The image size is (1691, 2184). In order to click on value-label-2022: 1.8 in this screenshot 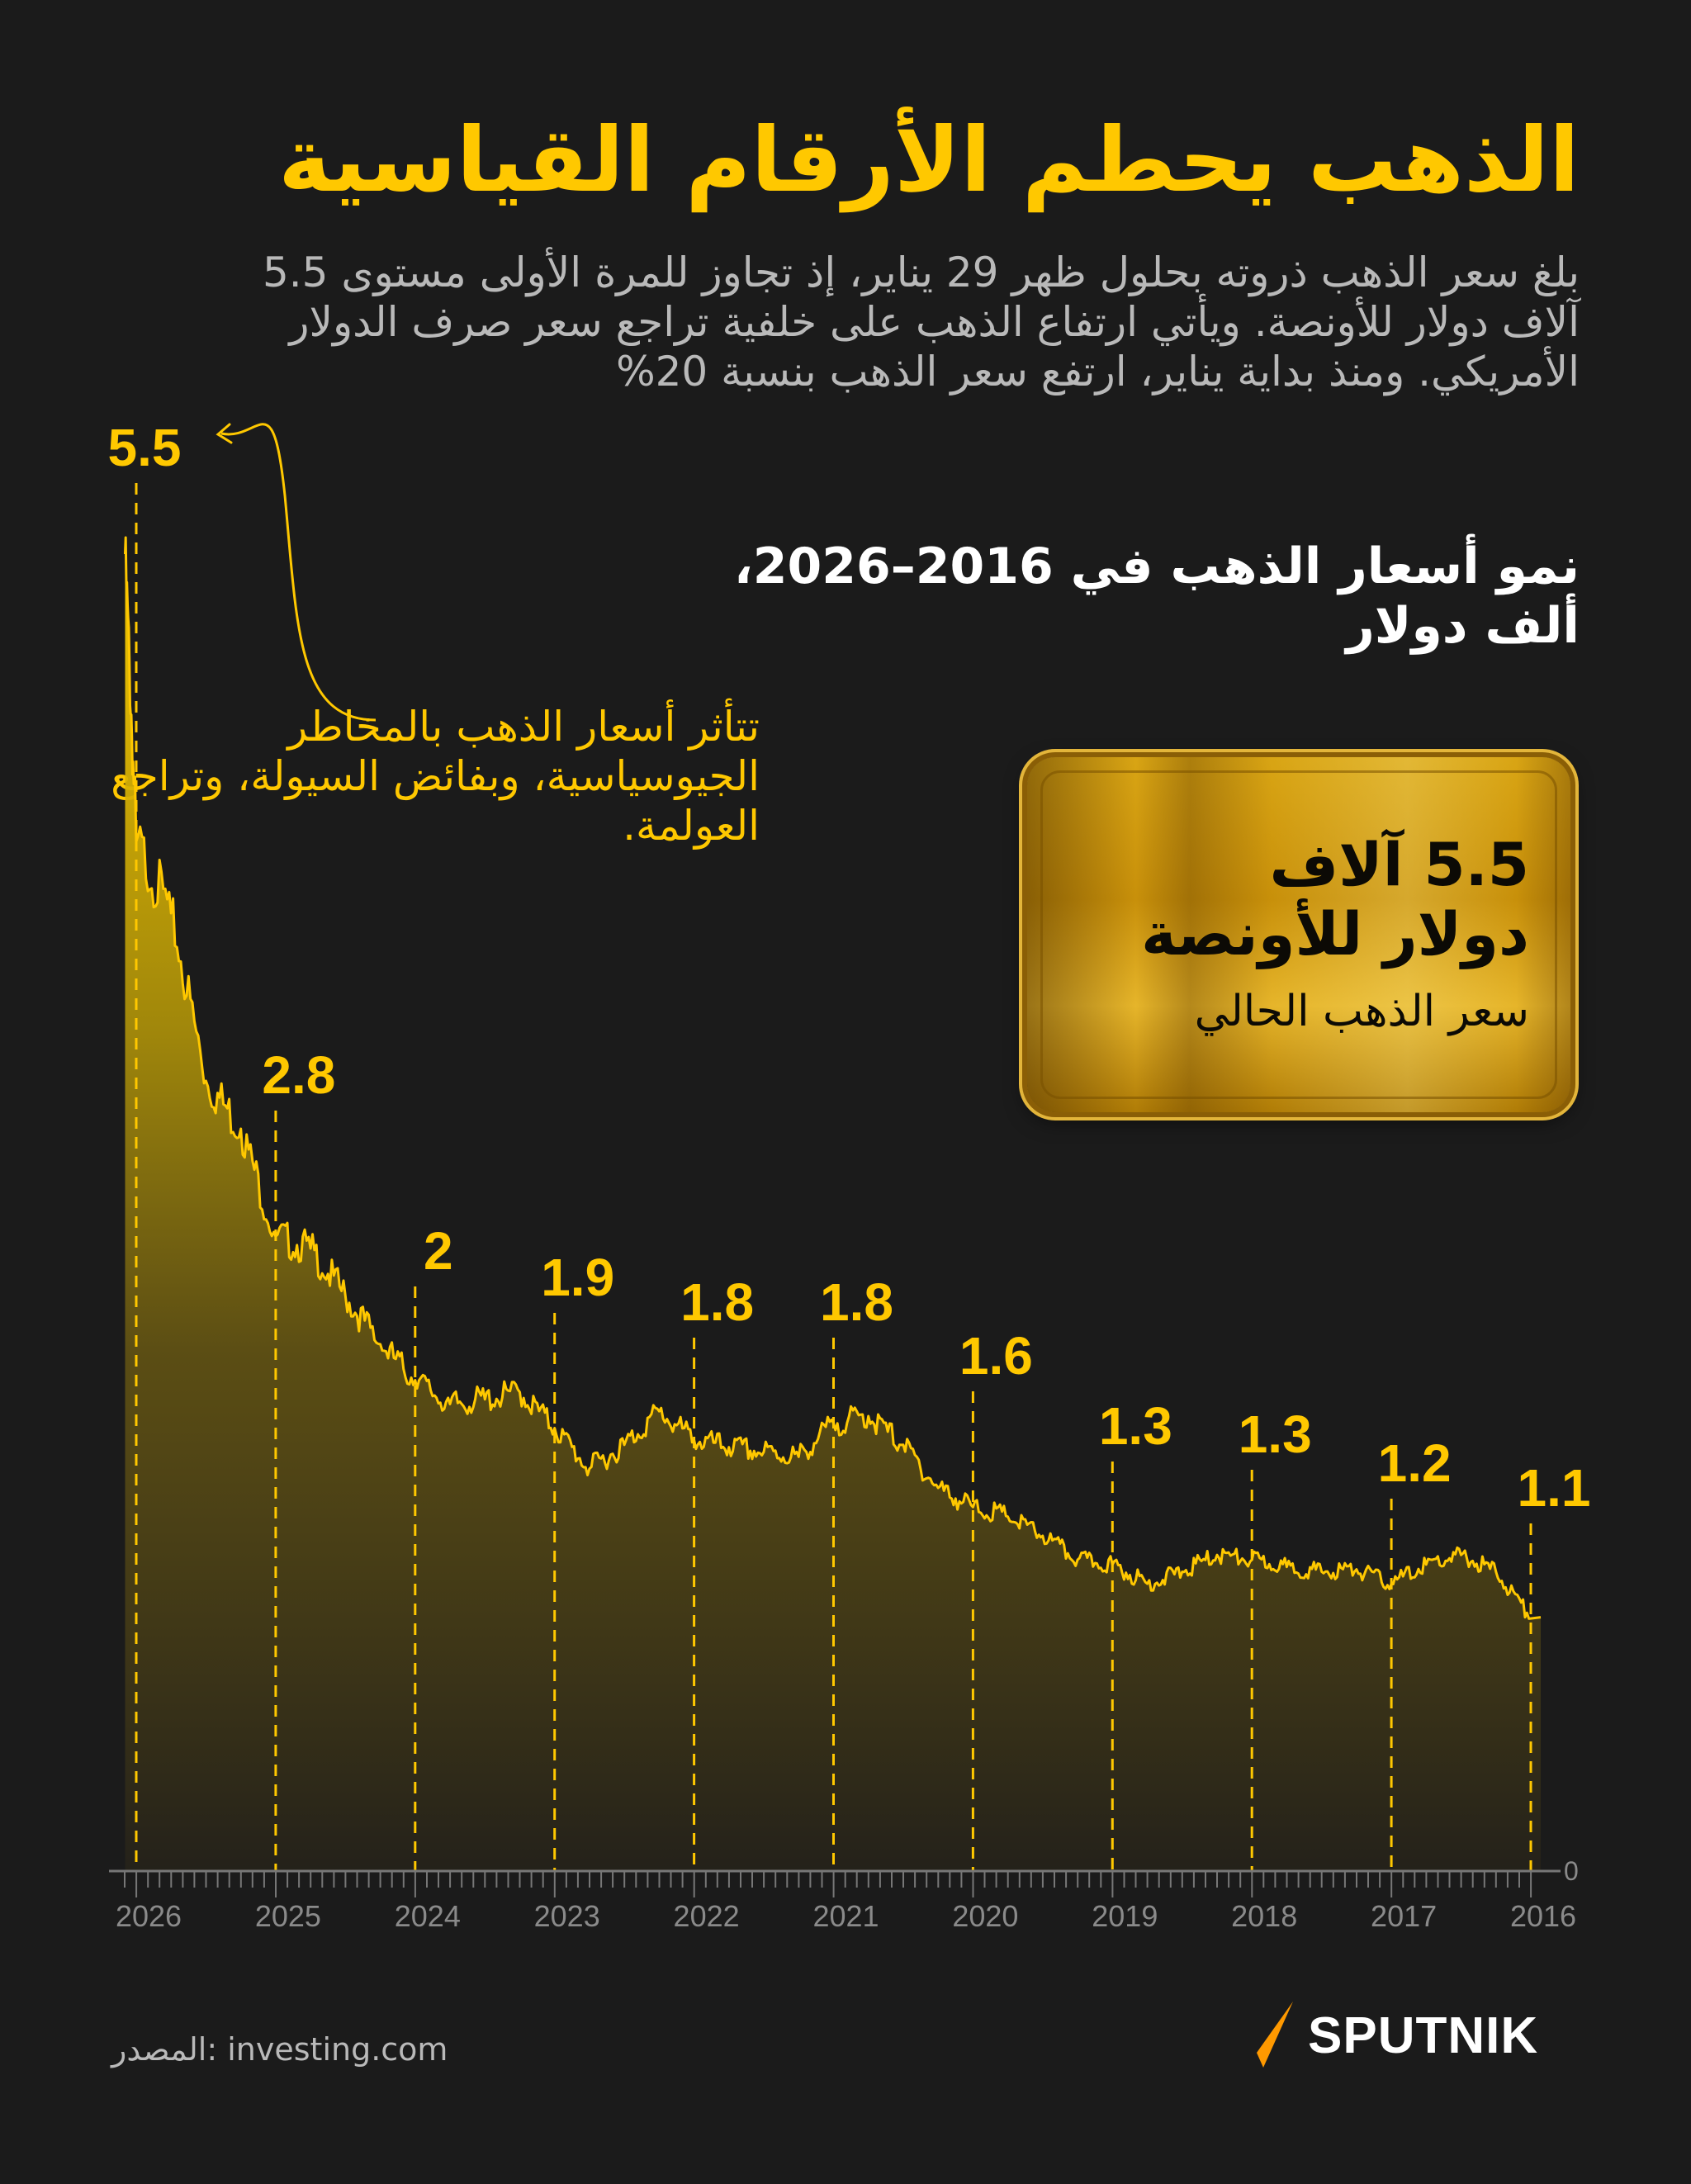, I will do `click(717, 1302)`.